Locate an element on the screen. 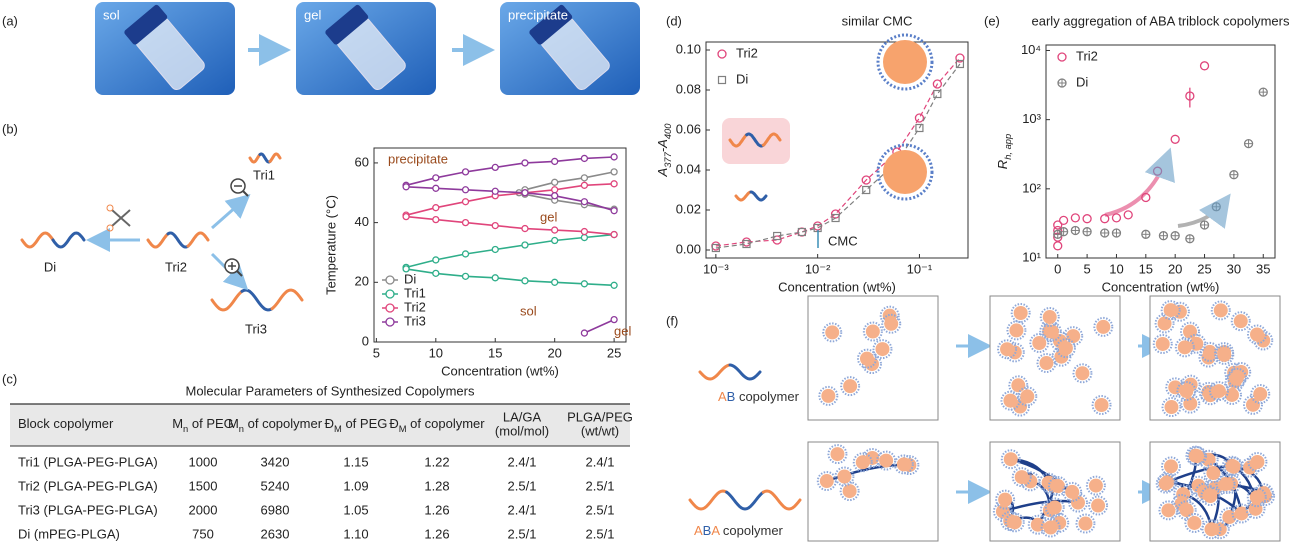 Image resolution: width=1304 pixels, height=547 pixels. table-header-part: Block copolymer is located at coordinates (66, 423).